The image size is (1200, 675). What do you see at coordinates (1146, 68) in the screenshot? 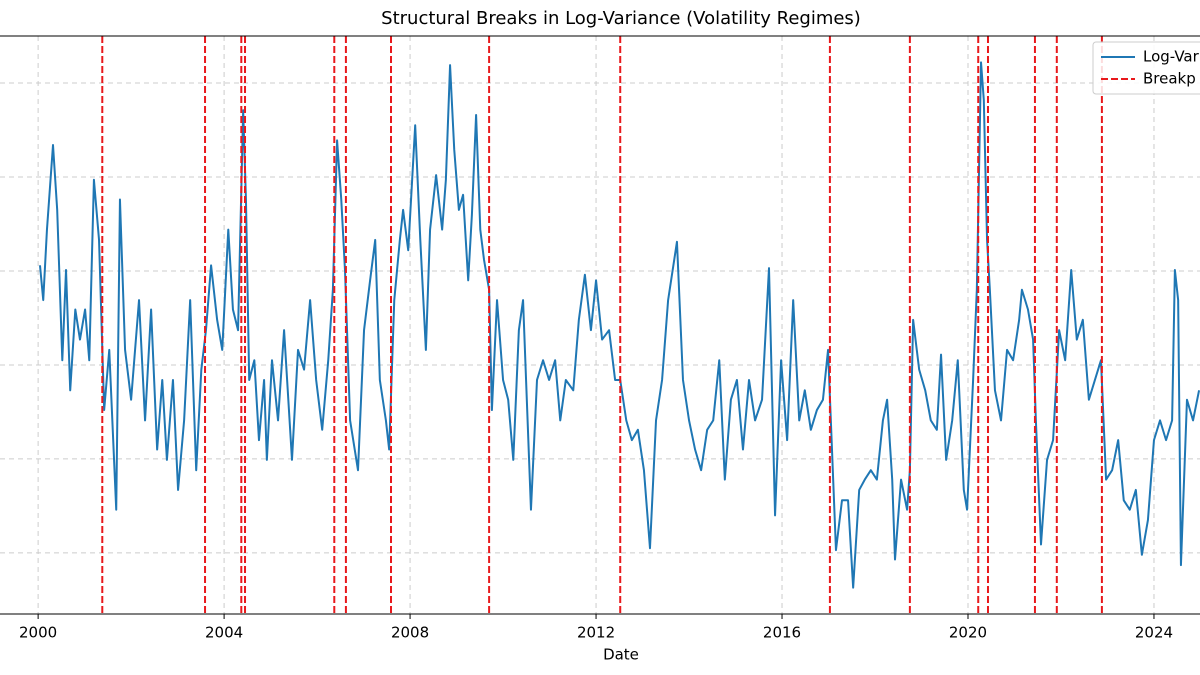
I see `legend-box` at bounding box center [1146, 68].